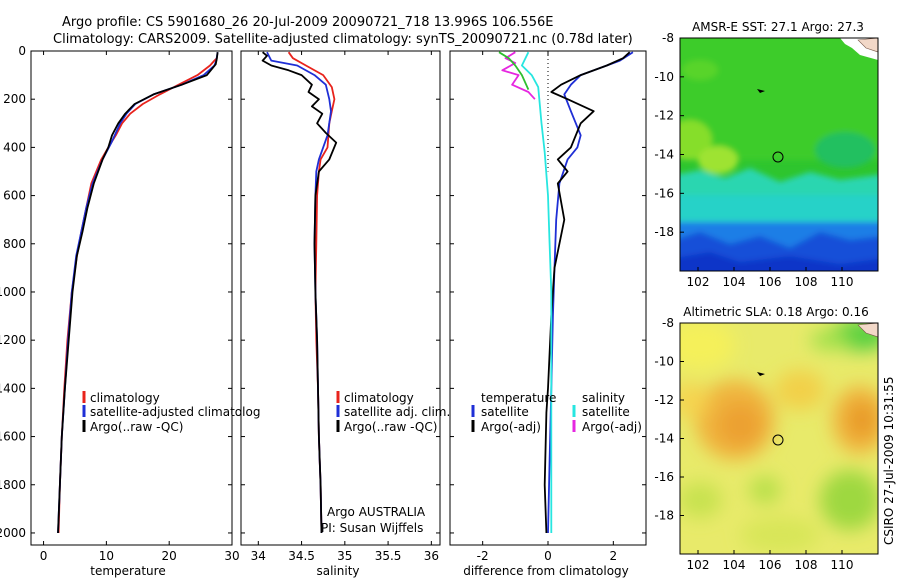  I want to click on temperature-xtick-label: 20, so click(169, 556).